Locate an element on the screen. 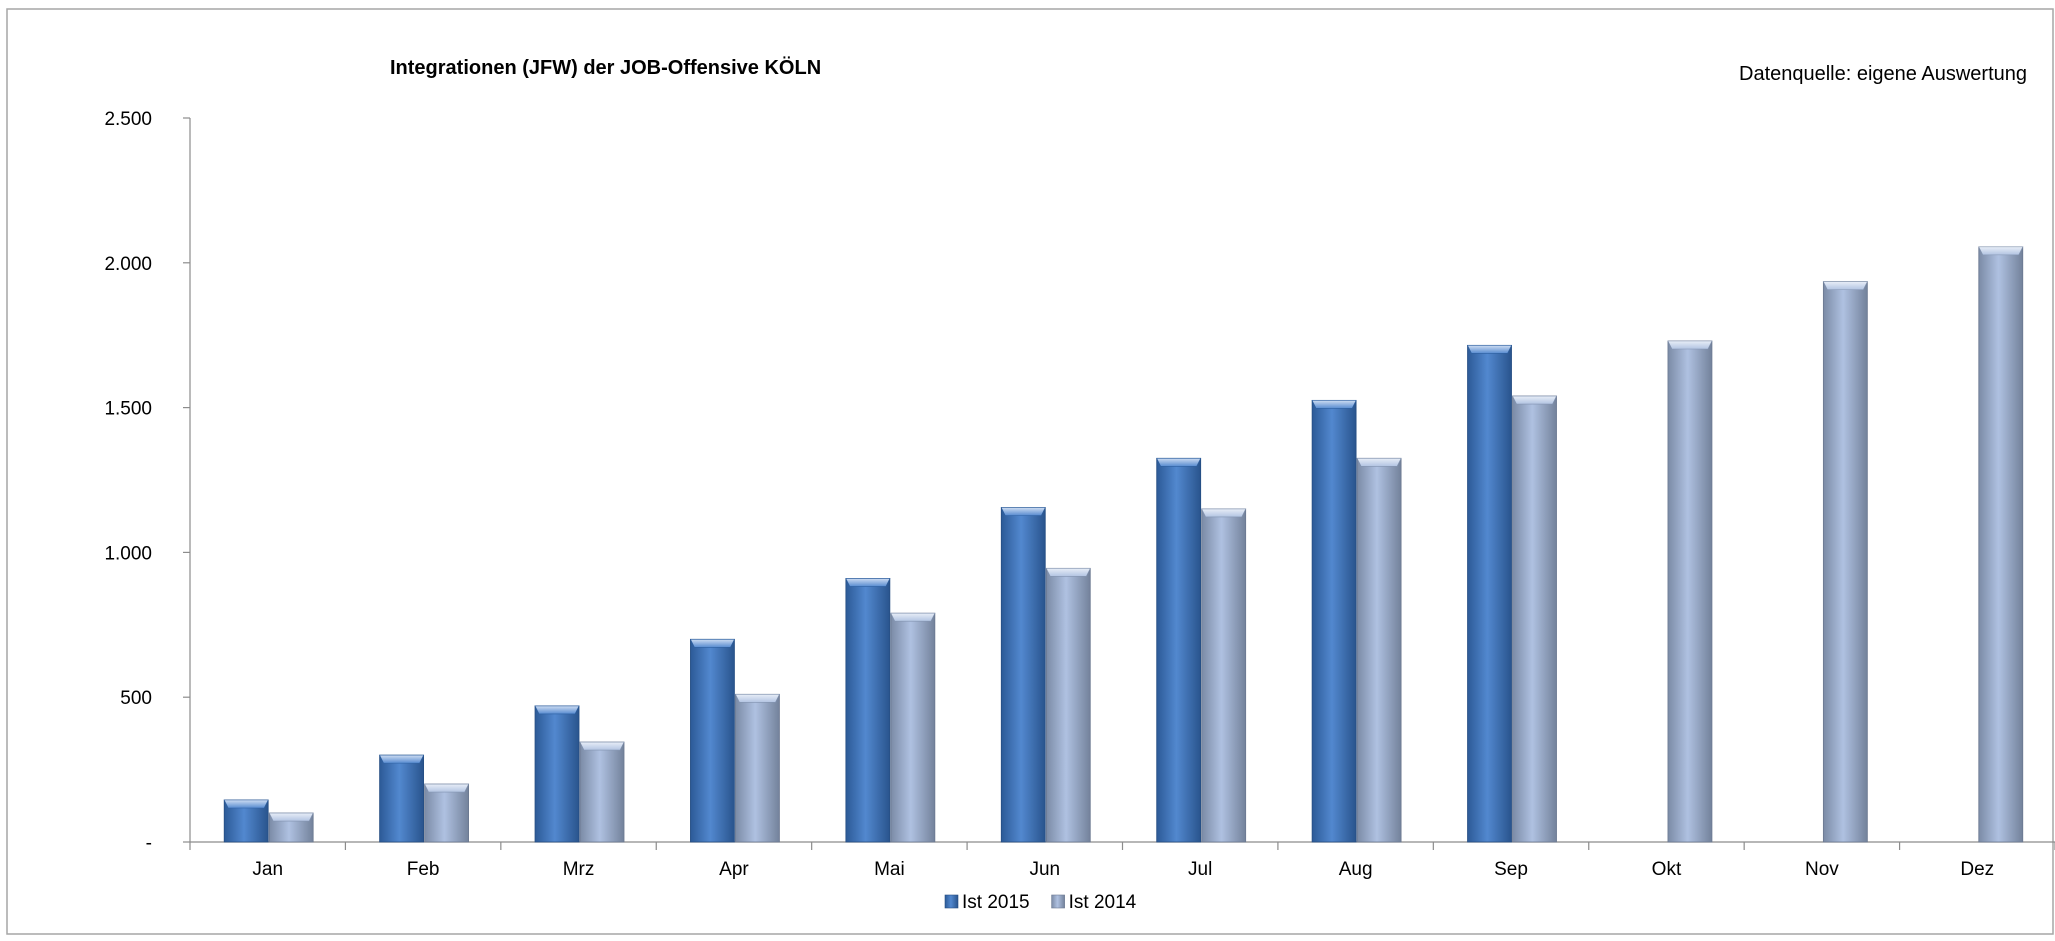 The height and width of the screenshot is (941, 2055). legend-item: Ist 2014 is located at coordinates (1094, 902).